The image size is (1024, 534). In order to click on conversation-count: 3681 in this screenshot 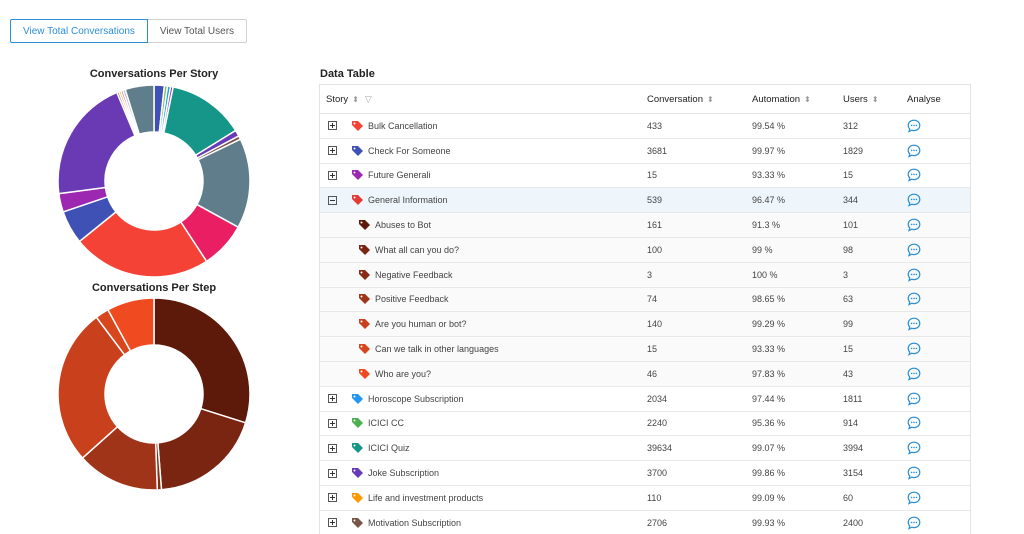, I will do `click(699, 151)`.